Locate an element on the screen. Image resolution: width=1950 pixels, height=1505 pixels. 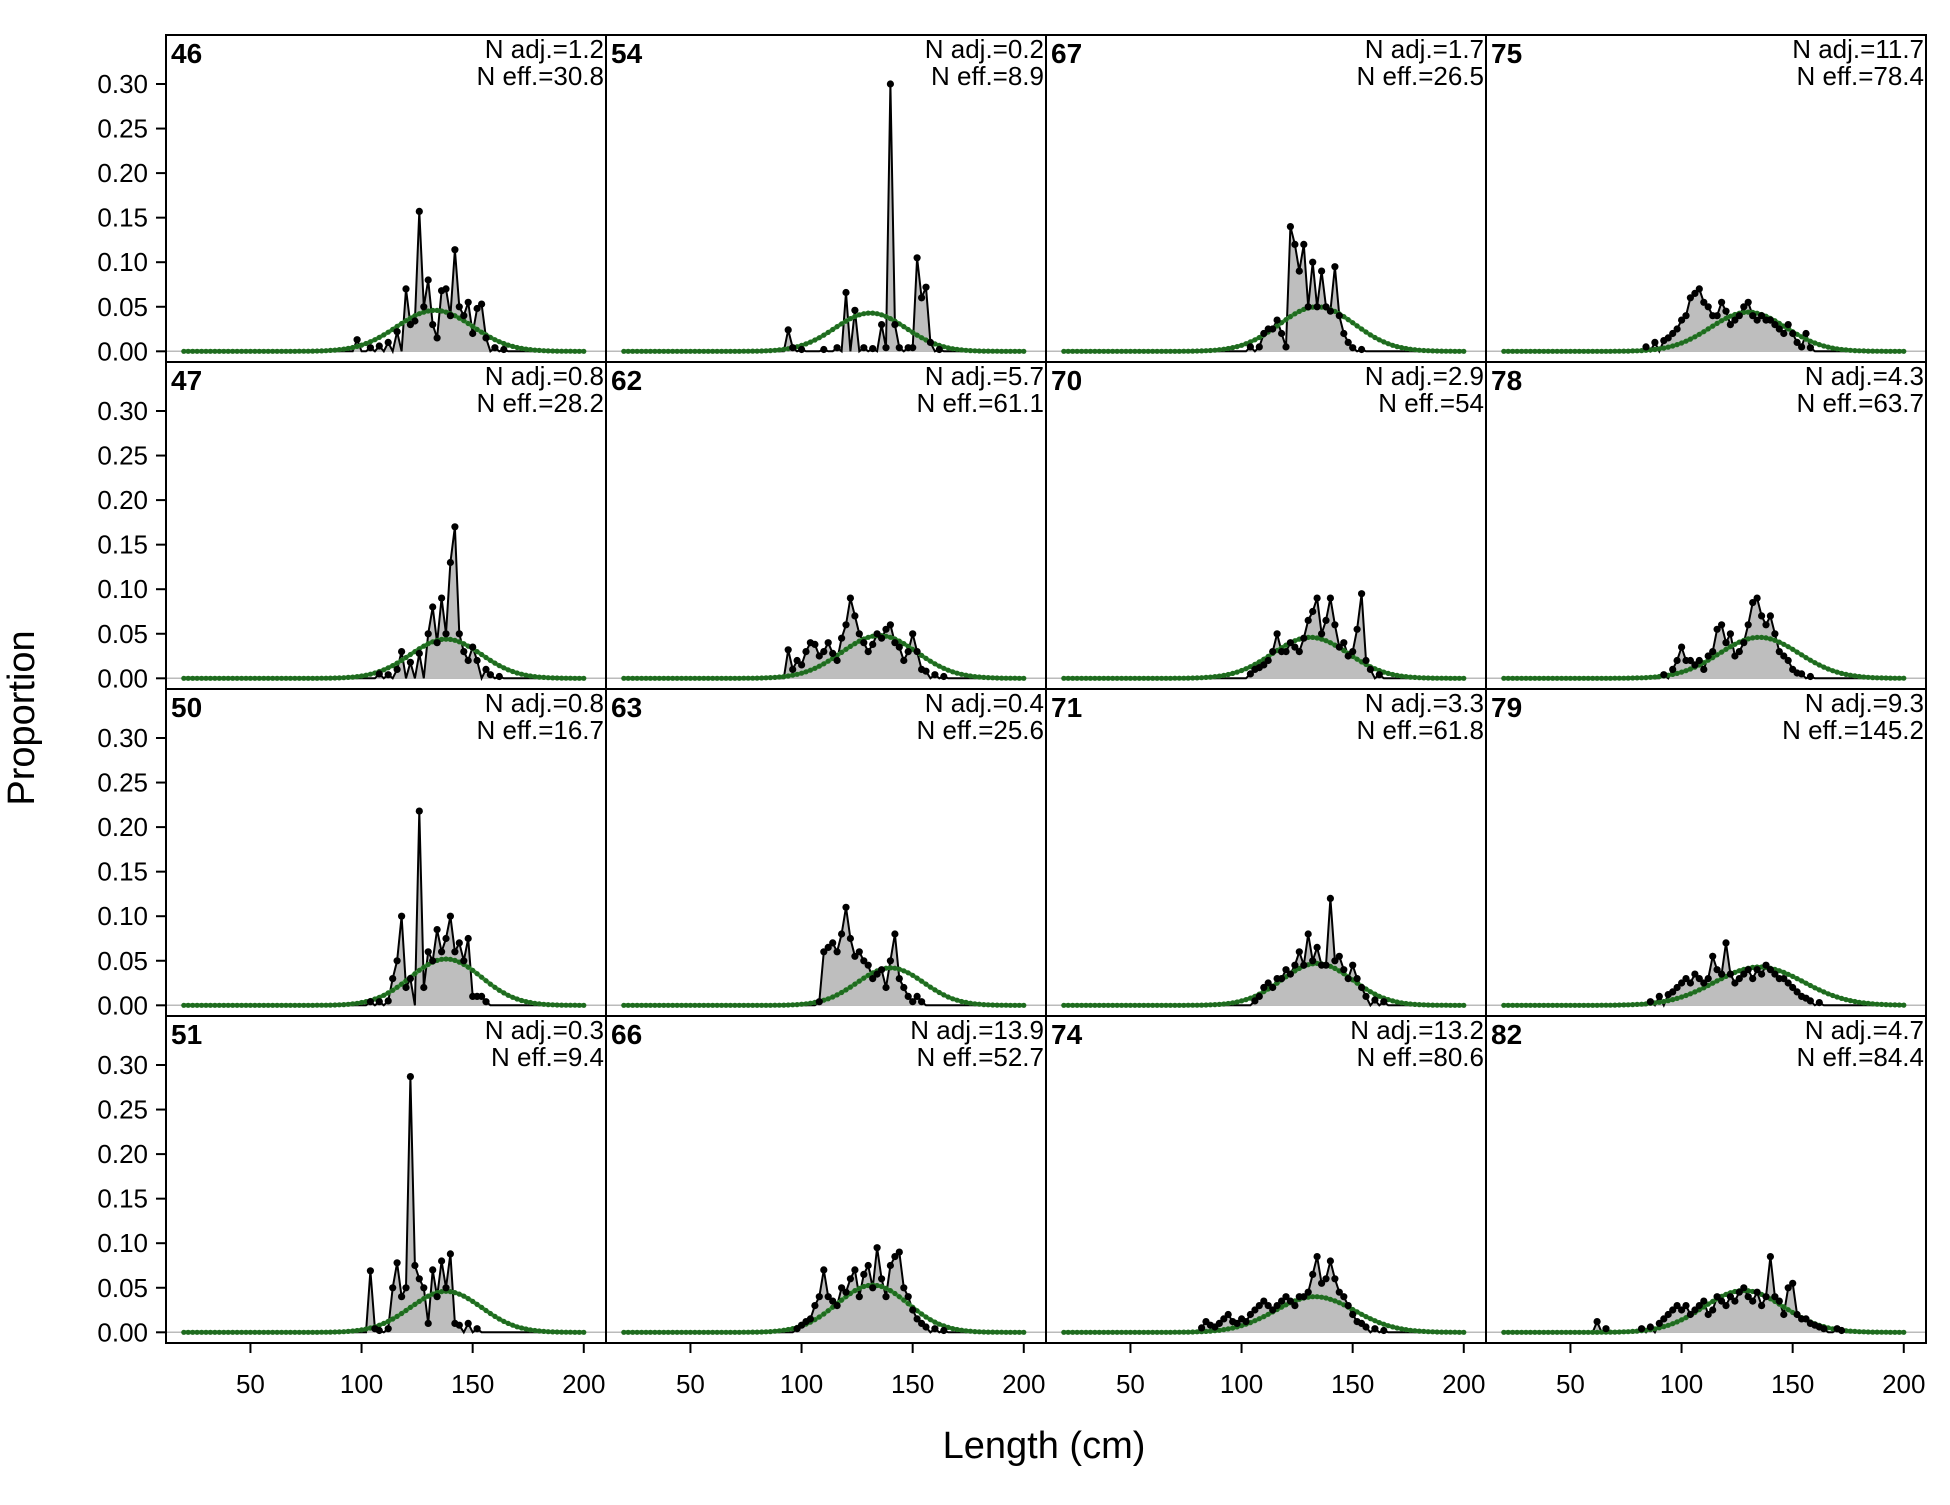
n-eff-label: N eff.=61.8 is located at coordinates (1420, 730).